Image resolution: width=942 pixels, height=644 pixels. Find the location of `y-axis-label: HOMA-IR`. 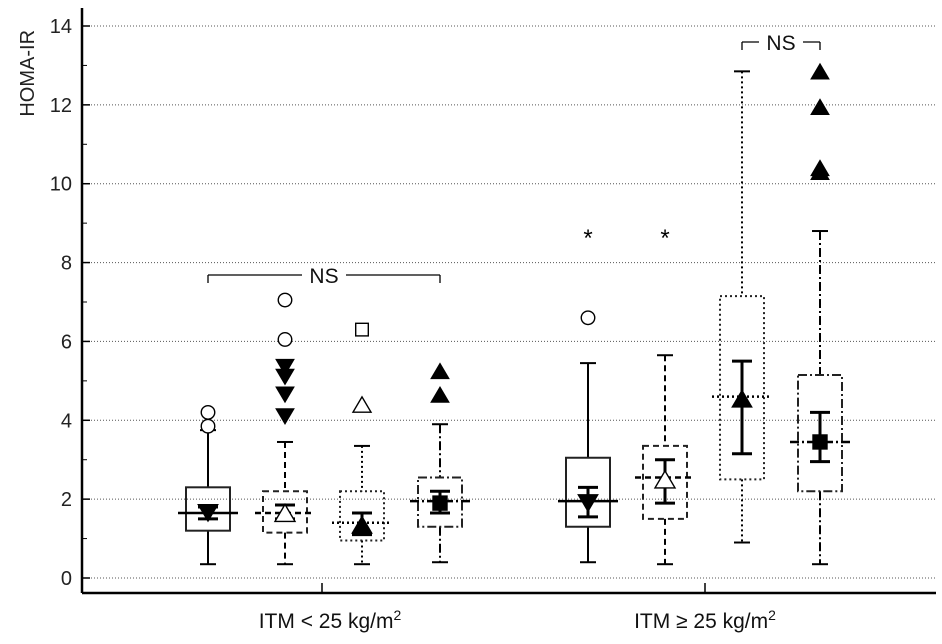

y-axis-label: HOMA-IR is located at coordinates (28, 73).